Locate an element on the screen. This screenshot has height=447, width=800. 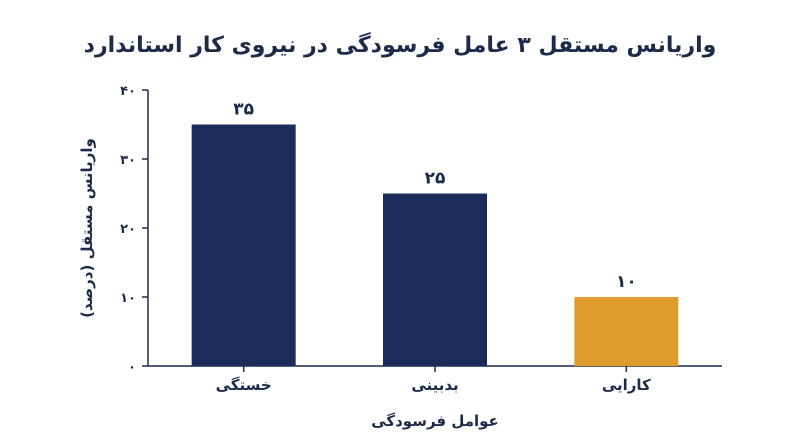
x-tick-label: کارایی is located at coordinates (626, 385).